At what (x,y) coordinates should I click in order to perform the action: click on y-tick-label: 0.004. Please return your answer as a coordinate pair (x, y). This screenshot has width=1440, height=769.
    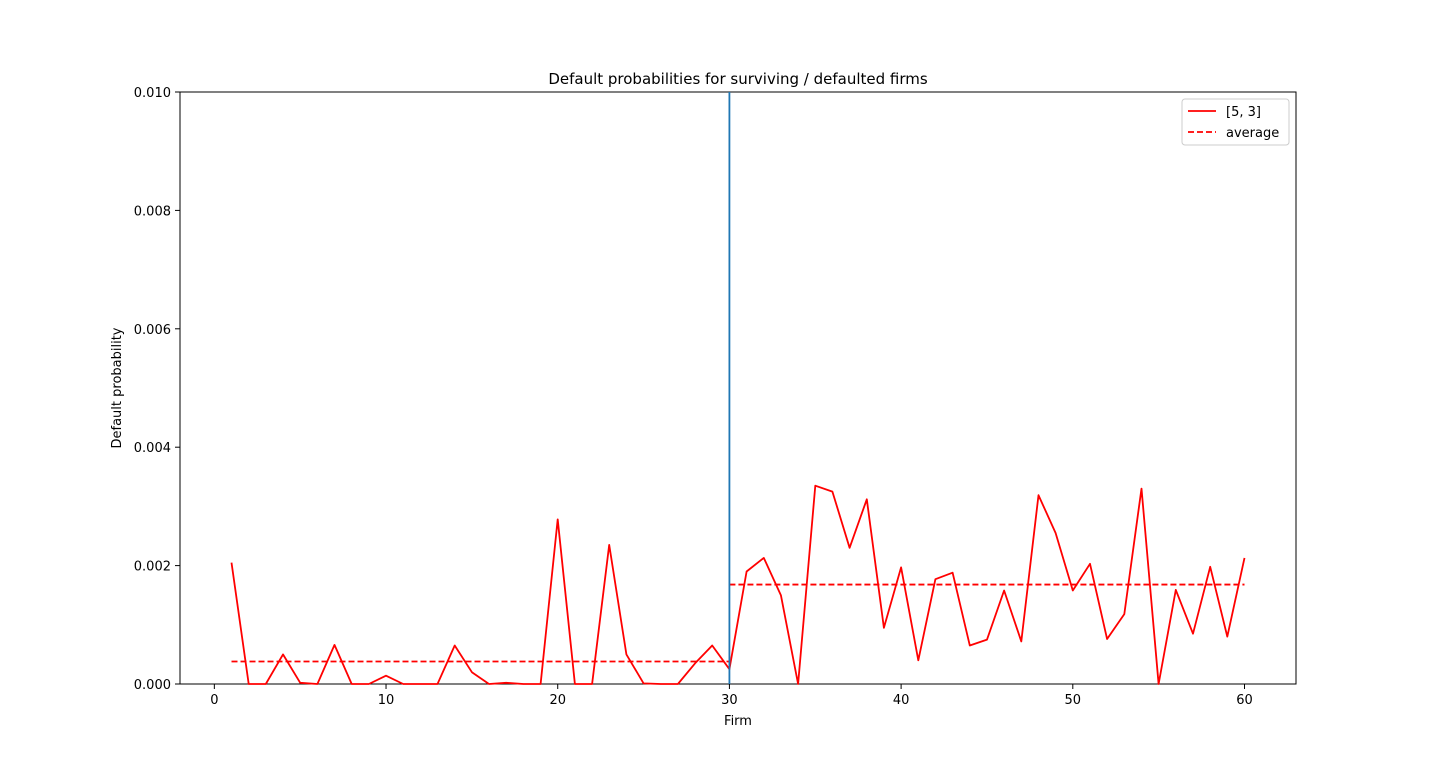
    Looking at the image, I should click on (152, 448).